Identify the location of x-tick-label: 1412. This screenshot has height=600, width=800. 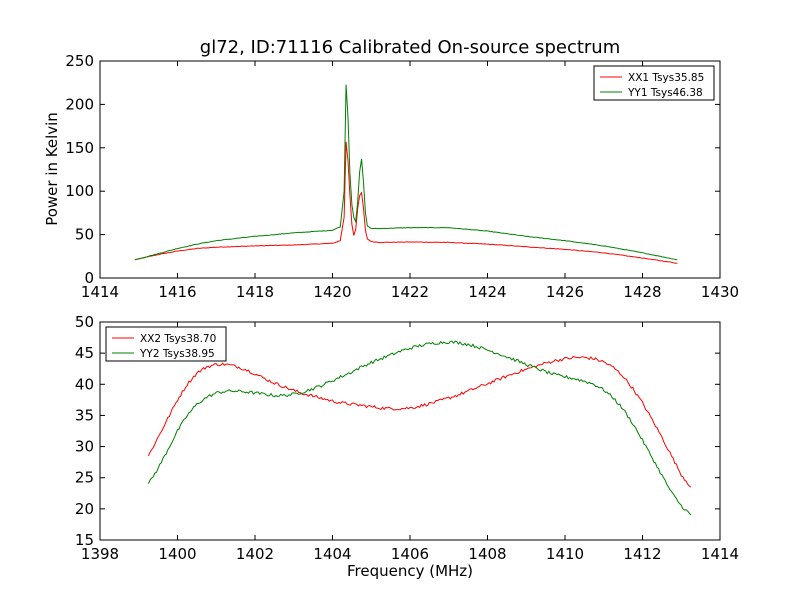
(642, 554).